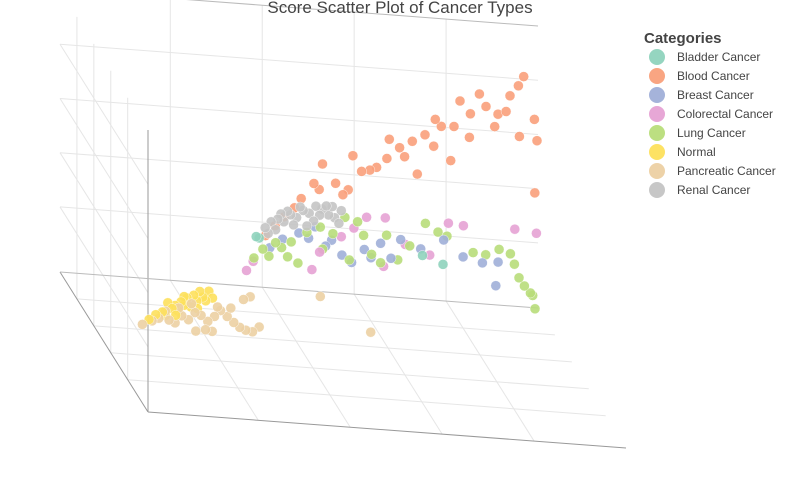 Image resolution: width=800 pixels, height=494 pixels. What do you see at coordinates (682, 152) in the screenshot?
I see `legend-item: Normal` at bounding box center [682, 152].